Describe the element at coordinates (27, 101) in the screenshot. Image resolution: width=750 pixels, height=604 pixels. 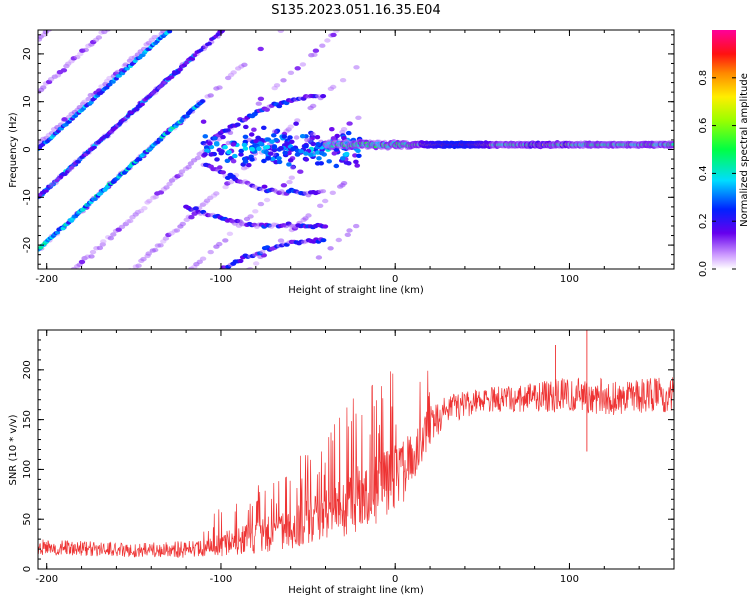
I see `y-tick-label: 10` at that location.